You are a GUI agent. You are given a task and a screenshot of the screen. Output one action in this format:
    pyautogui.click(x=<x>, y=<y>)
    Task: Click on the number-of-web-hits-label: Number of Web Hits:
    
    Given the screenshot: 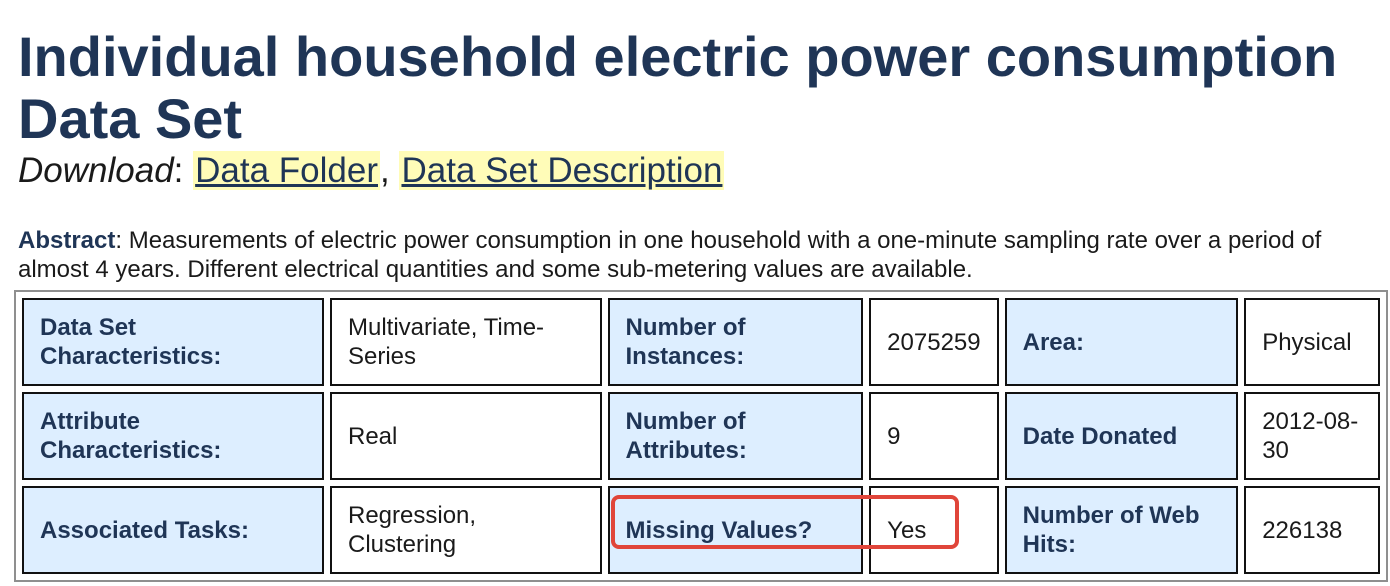 What is the action you would take?
    pyautogui.click(x=1121, y=530)
    